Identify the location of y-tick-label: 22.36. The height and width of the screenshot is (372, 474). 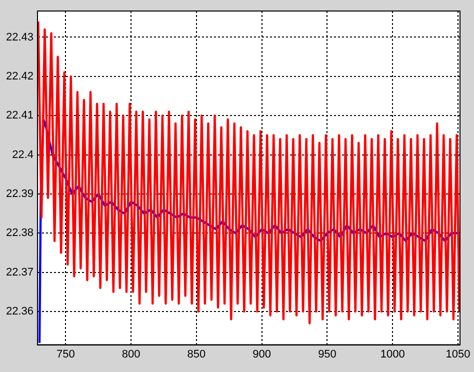
(20, 312).